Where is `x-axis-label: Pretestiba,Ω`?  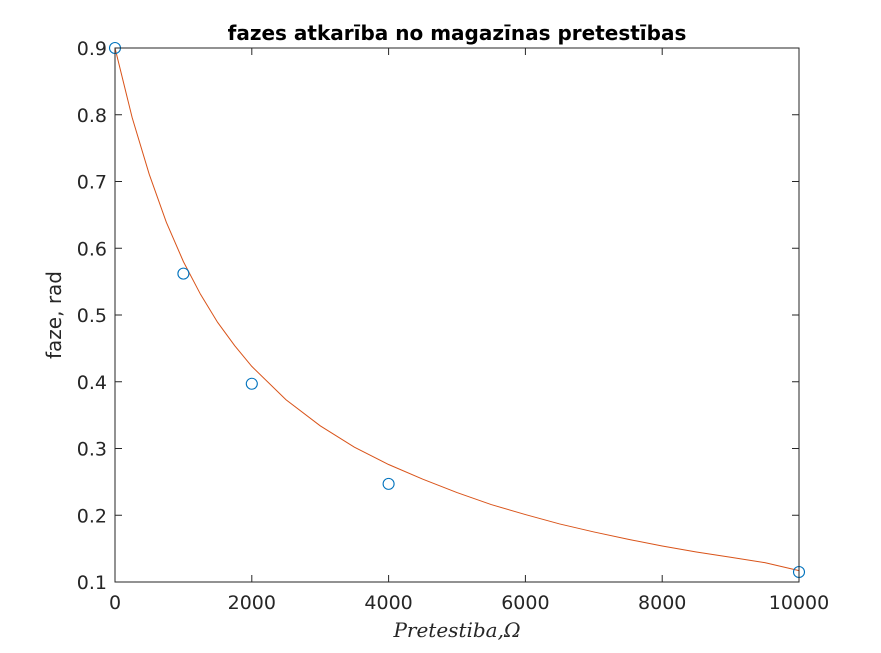 x-axis-label: Pretestiba,Ω is located at coordinates (456, 630).